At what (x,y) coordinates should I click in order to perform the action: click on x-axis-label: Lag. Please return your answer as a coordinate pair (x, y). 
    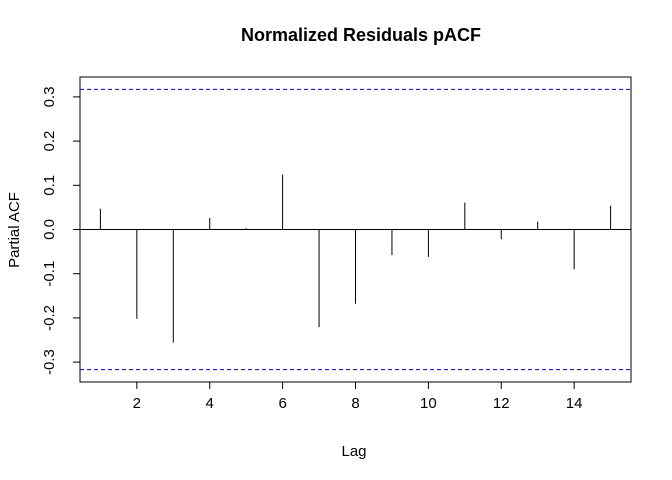
    Looking at the image, I should click on (353, 451).